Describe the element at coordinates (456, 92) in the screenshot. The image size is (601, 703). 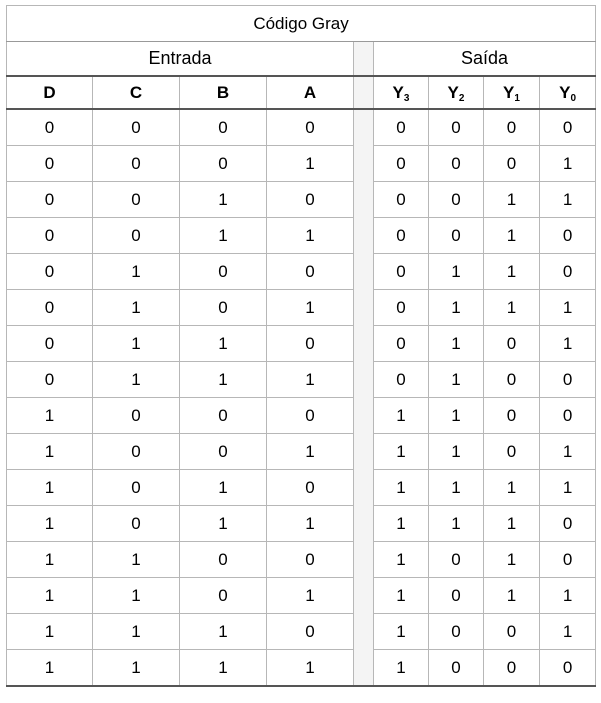
I see `column-header-y2: Y2` at that location.